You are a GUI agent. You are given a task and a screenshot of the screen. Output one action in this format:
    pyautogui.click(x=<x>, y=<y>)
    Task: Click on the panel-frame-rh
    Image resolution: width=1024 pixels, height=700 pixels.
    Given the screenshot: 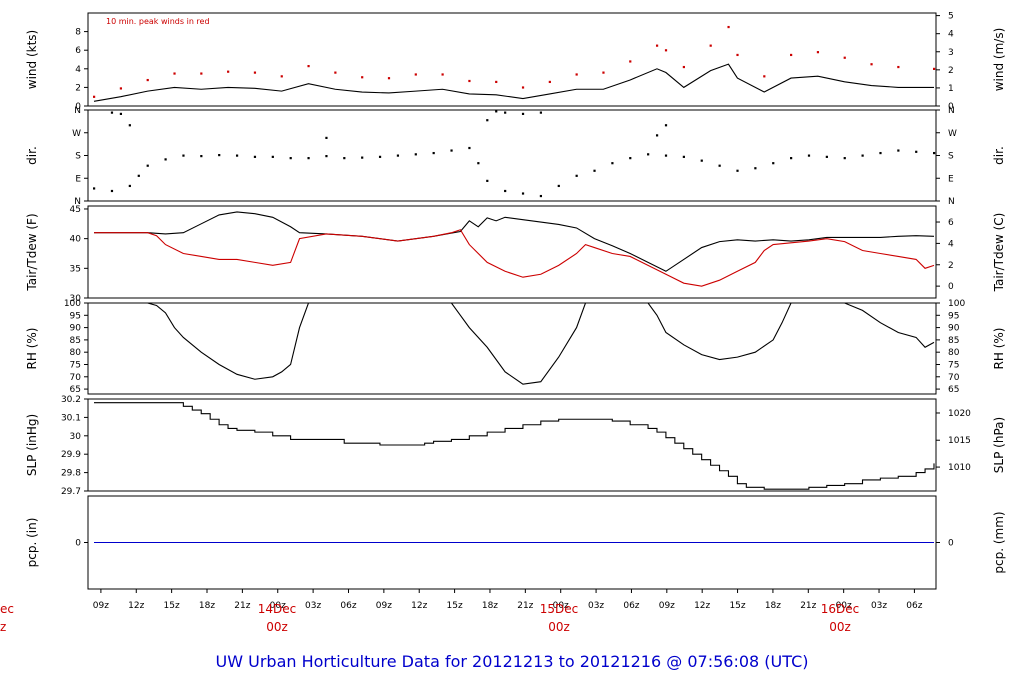 What is the action you would take?
    pyautogui.click(x=512, y=348)
    